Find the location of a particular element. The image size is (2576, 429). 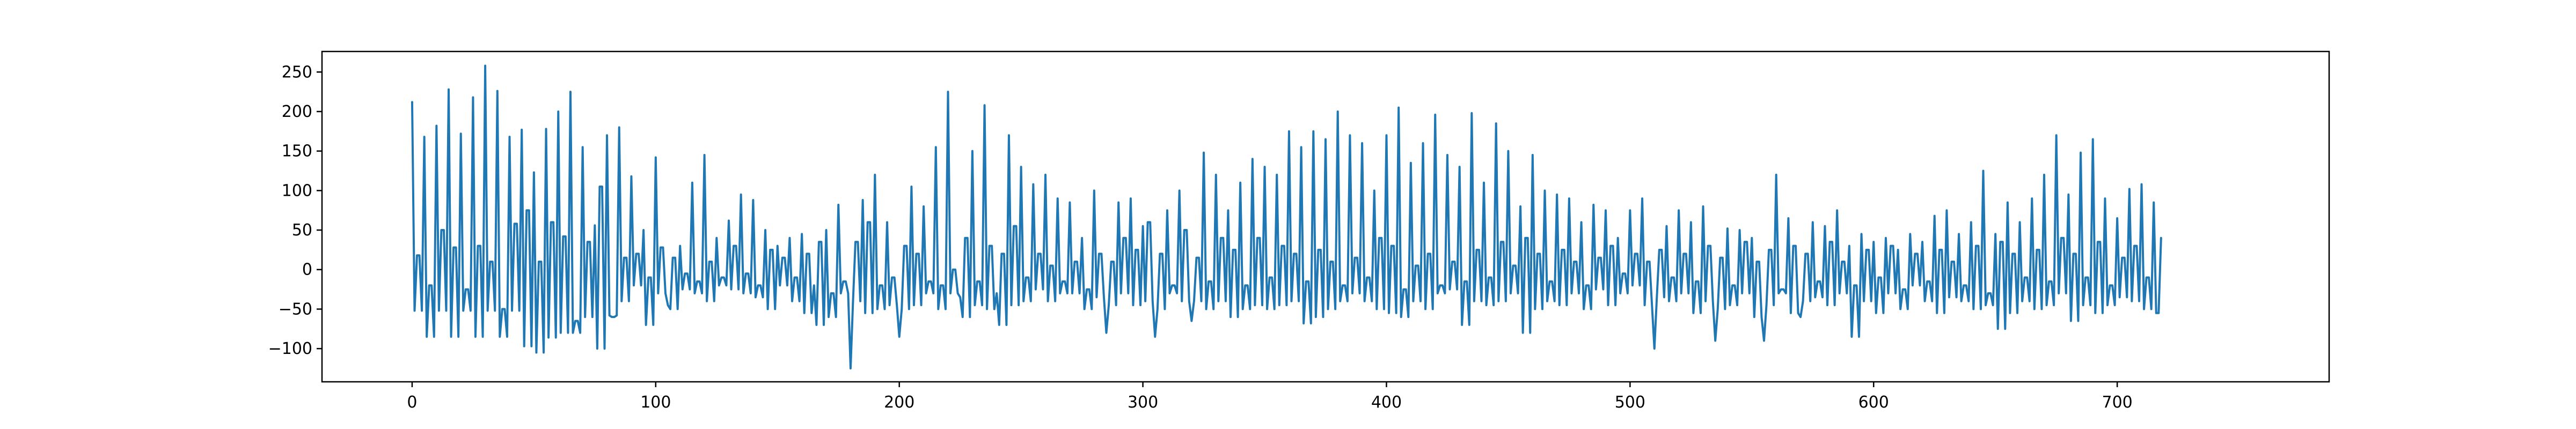

x-tick-label: 400 is located at coordinates (1386, 402).